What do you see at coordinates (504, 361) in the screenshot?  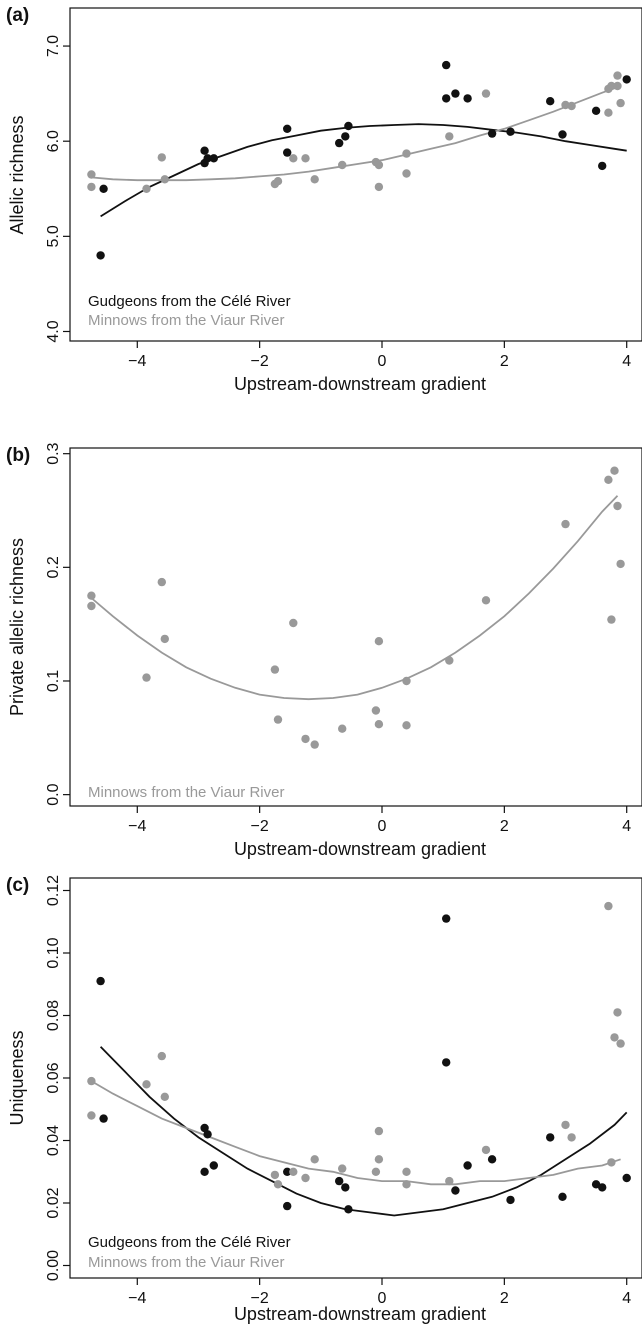 I see `x-tick-label-a-3: 2` at bounding box center [504, 361].